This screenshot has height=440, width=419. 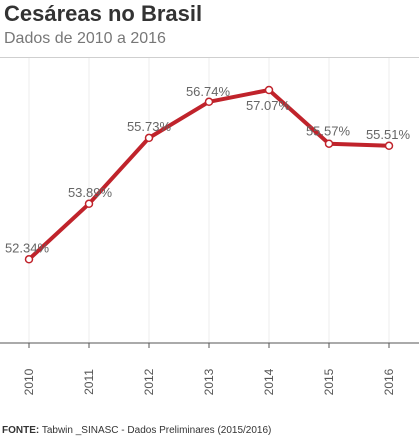 I want to click on header-divider, so click(x=209, y=57).